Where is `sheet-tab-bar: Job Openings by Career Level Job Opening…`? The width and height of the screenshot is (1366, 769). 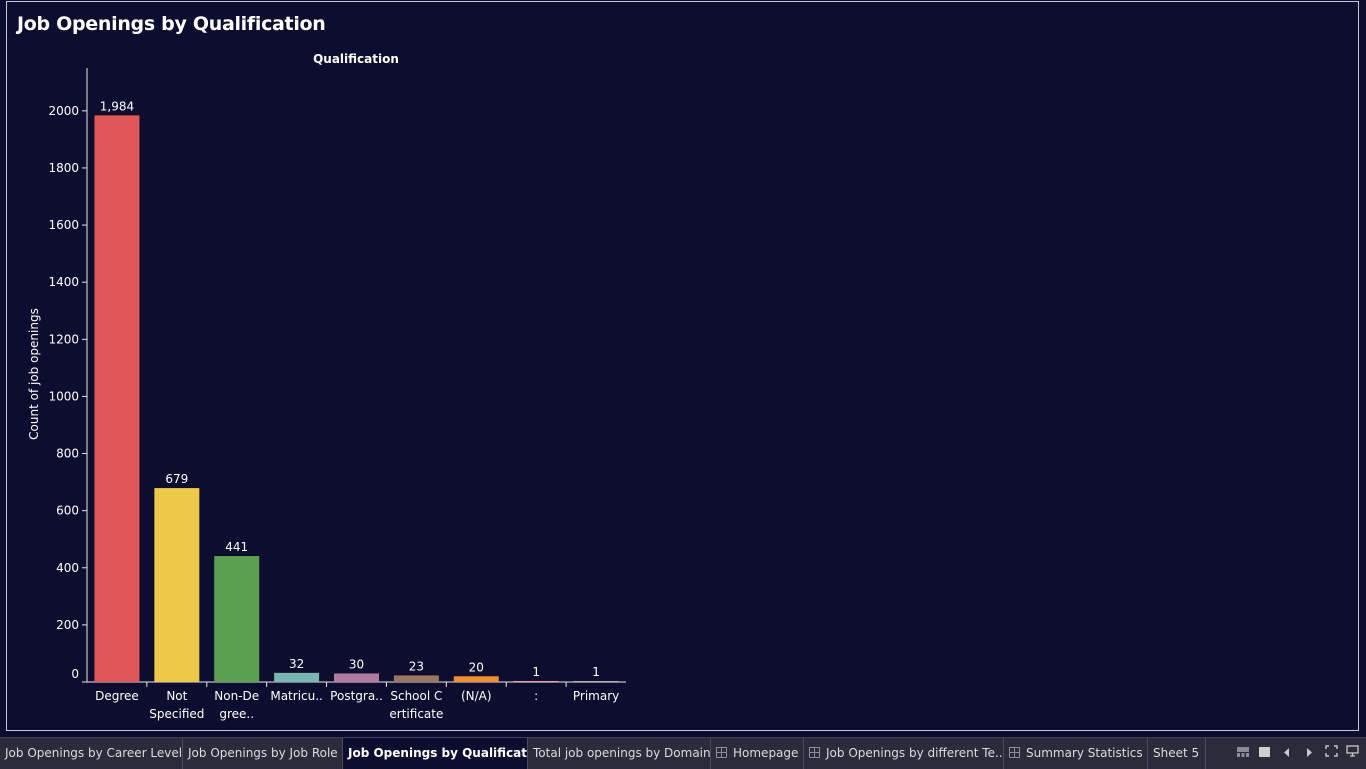 sheet-tab-bar: Job Openings by Career Level Job Opening… is located at coordinates (683, 753).